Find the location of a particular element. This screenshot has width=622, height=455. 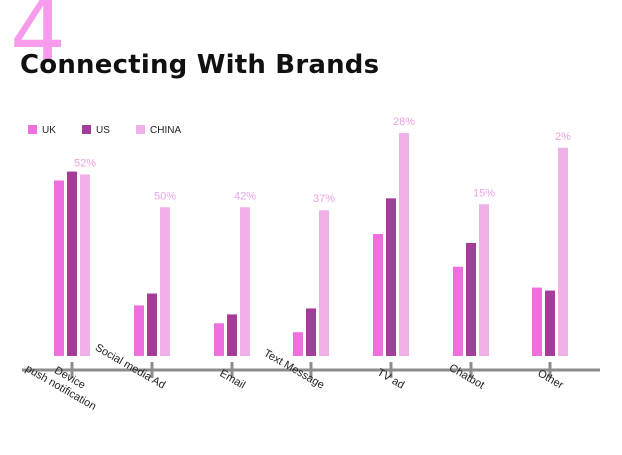

legend-swatch-us is located at coordinates (86, 129).